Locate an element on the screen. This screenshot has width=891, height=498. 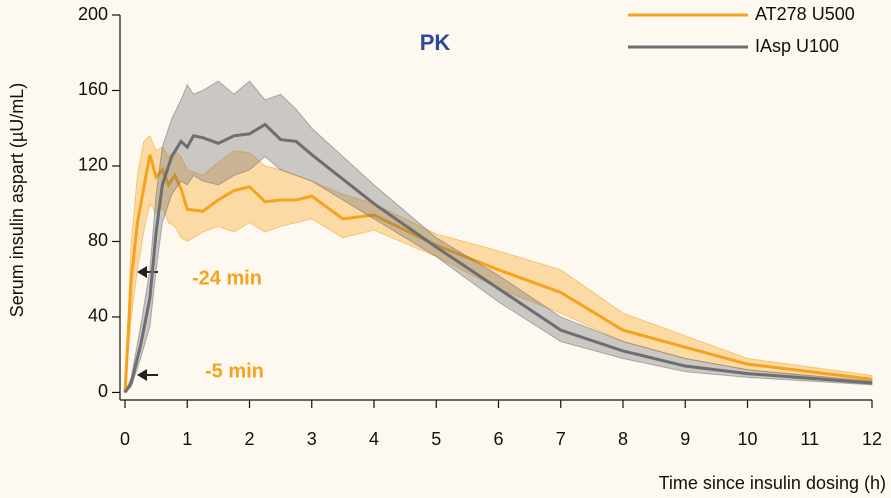
legend-label: AT278 U500 is located at coordinates (805, 14).